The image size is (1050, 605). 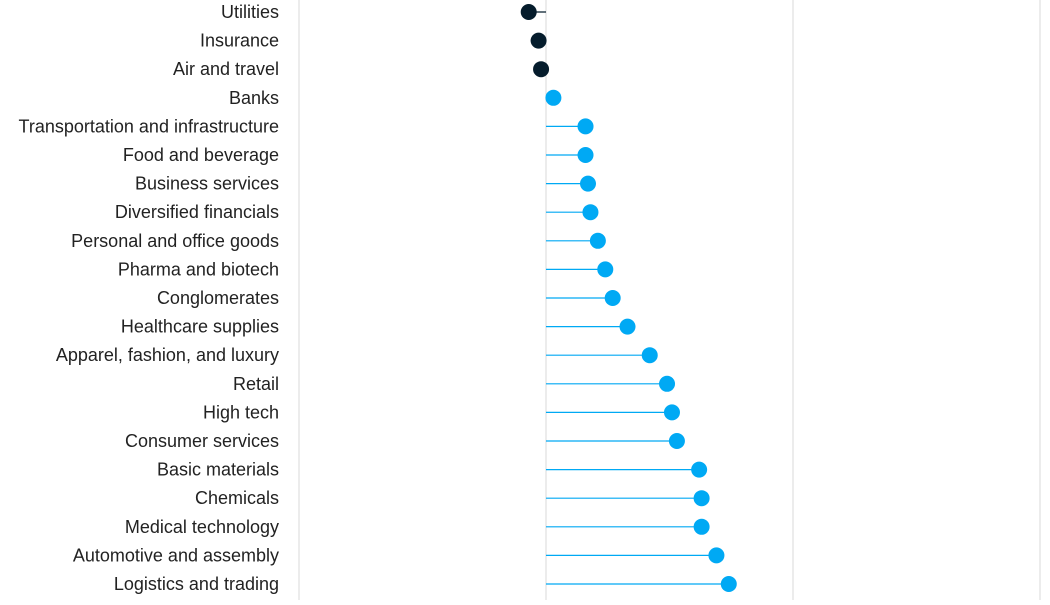 What do you see at coordinates (239, 41) in the screenshot?
I see `category-label: Insurance` at bounding box center [239, 41].